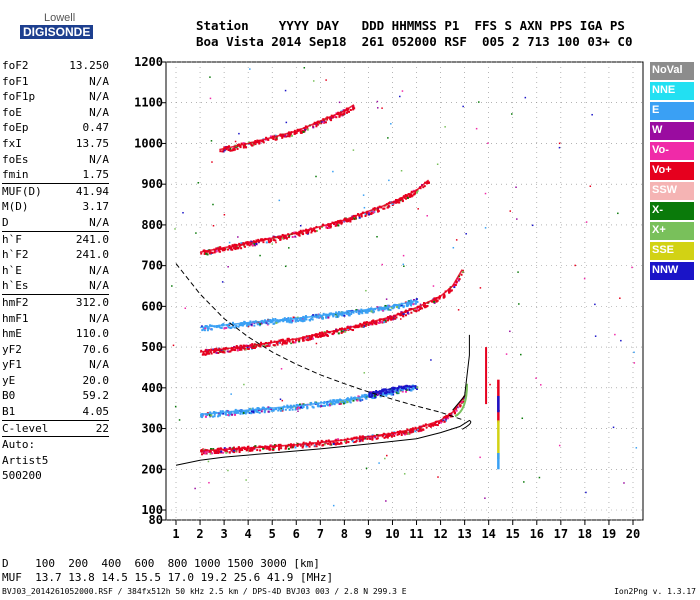  What do you see at coordinates (99, 365) in the screenshot?
I see `param-value: N/A` at bounding box center [99, 365].